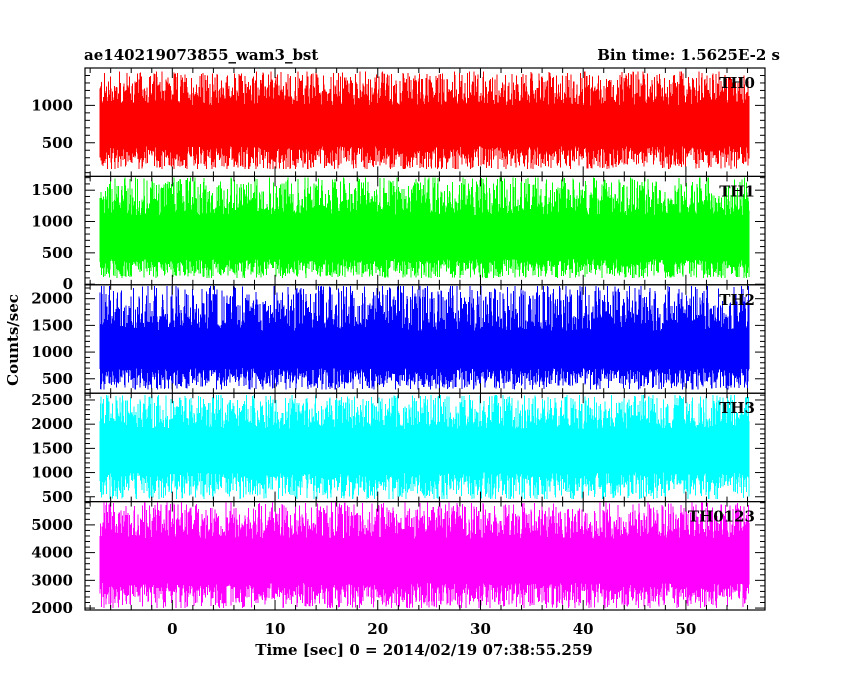 This screenshot has height=680, width=850. Describe the element at coordinates (52, 580) in the screenshot. I see `y-tick-label: 3000` at that location.